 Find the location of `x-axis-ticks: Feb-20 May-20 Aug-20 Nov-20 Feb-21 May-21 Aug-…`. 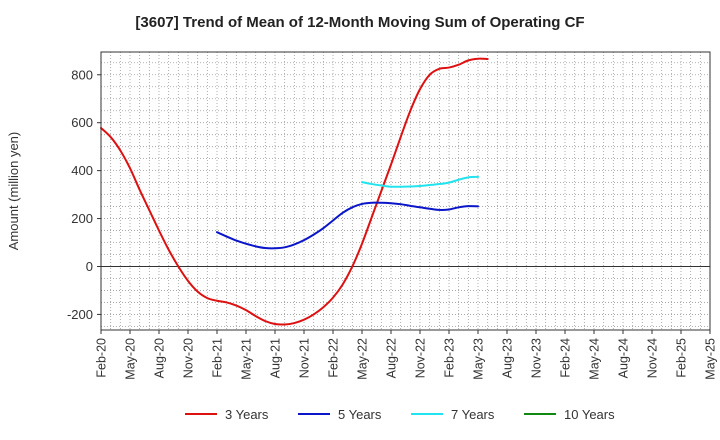

x-axis-ticks: Feb-20 May-20 Aug-20 Nov-20 Feb-21 May-21 Aug-… is located at coordinates (406, 355).